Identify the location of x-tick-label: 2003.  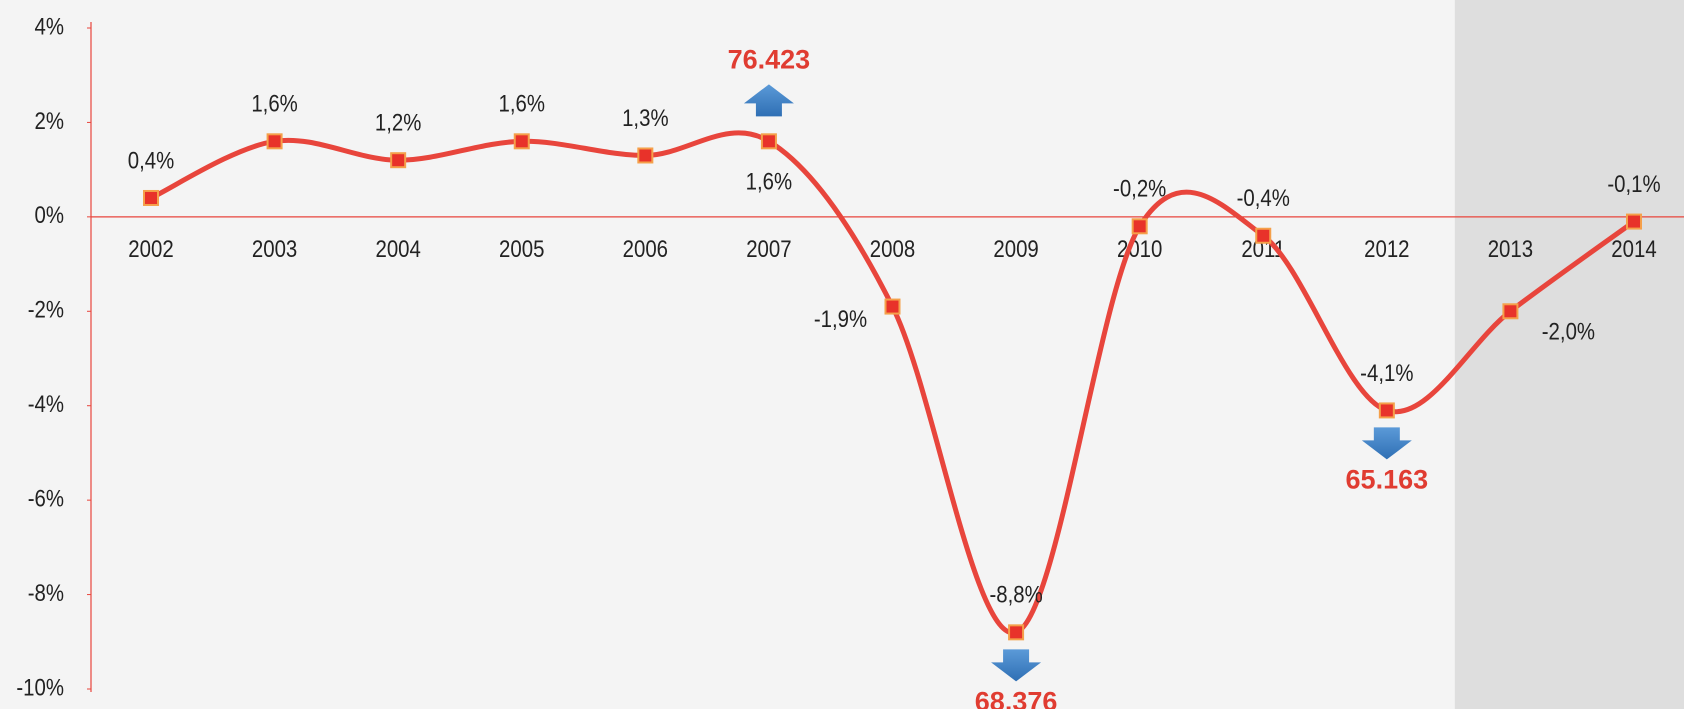
(274, 249).